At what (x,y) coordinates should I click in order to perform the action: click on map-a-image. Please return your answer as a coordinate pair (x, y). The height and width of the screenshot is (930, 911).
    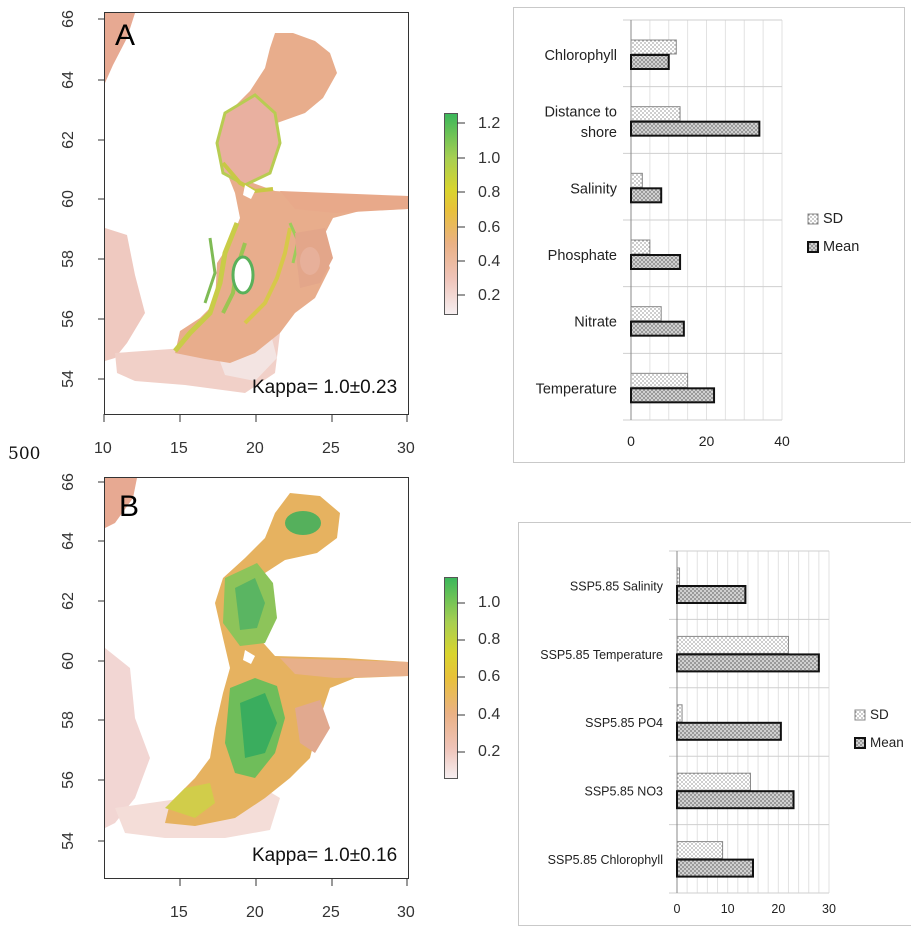
    Looking at the image, I should click on (256, 203).